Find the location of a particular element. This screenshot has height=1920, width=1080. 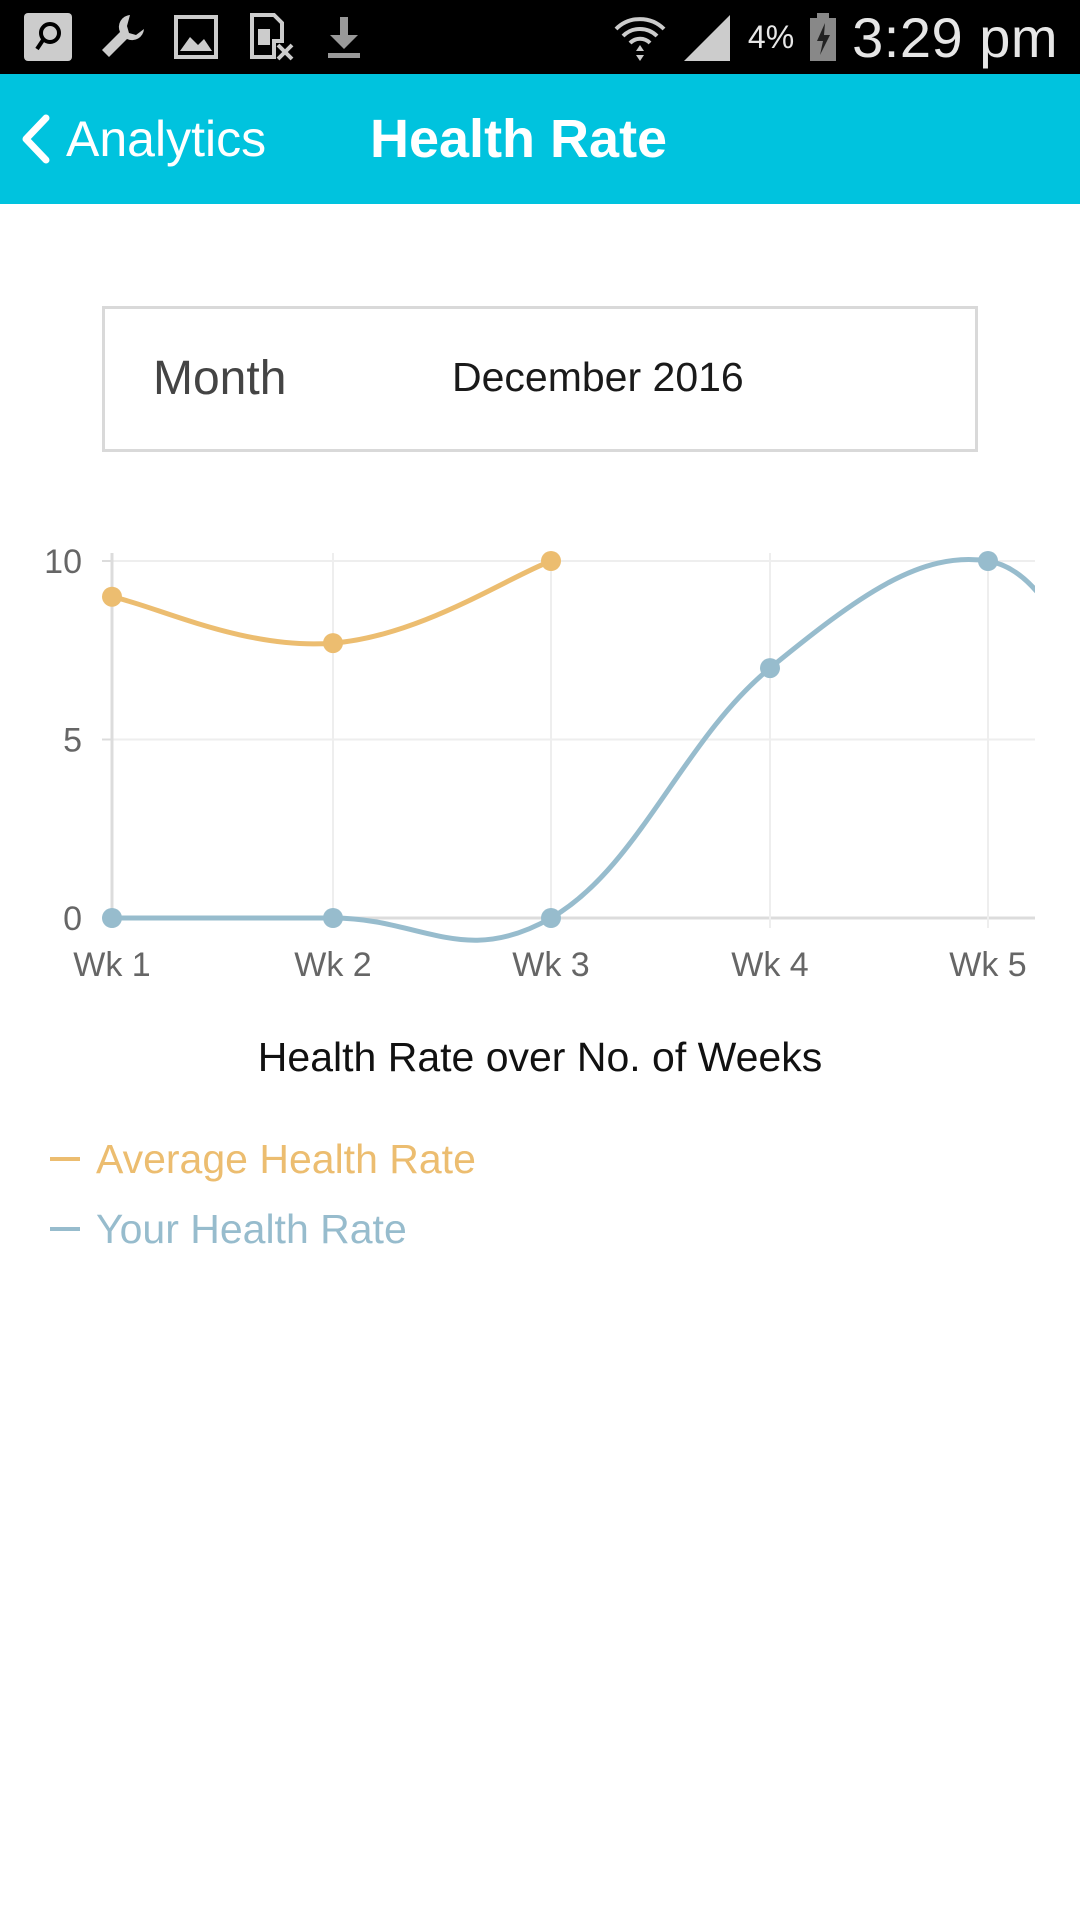

notification-icon is located at coordinates (48, 37).